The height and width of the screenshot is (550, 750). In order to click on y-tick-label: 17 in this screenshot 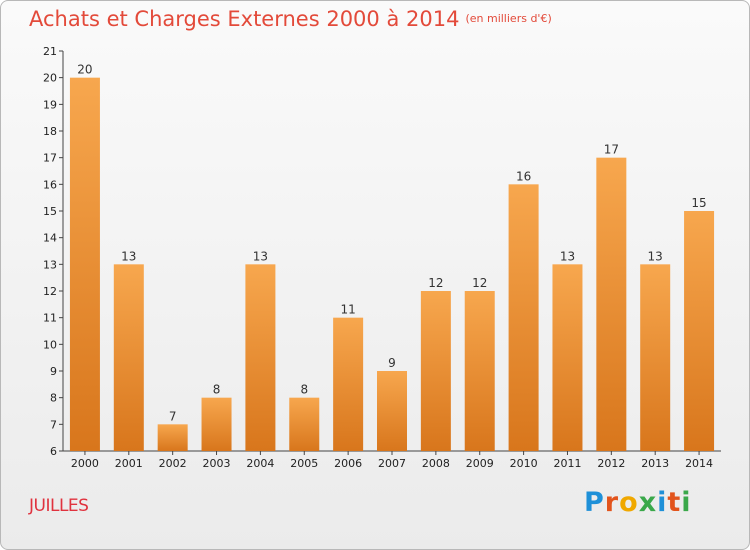, I will do `click(50, 158)`.